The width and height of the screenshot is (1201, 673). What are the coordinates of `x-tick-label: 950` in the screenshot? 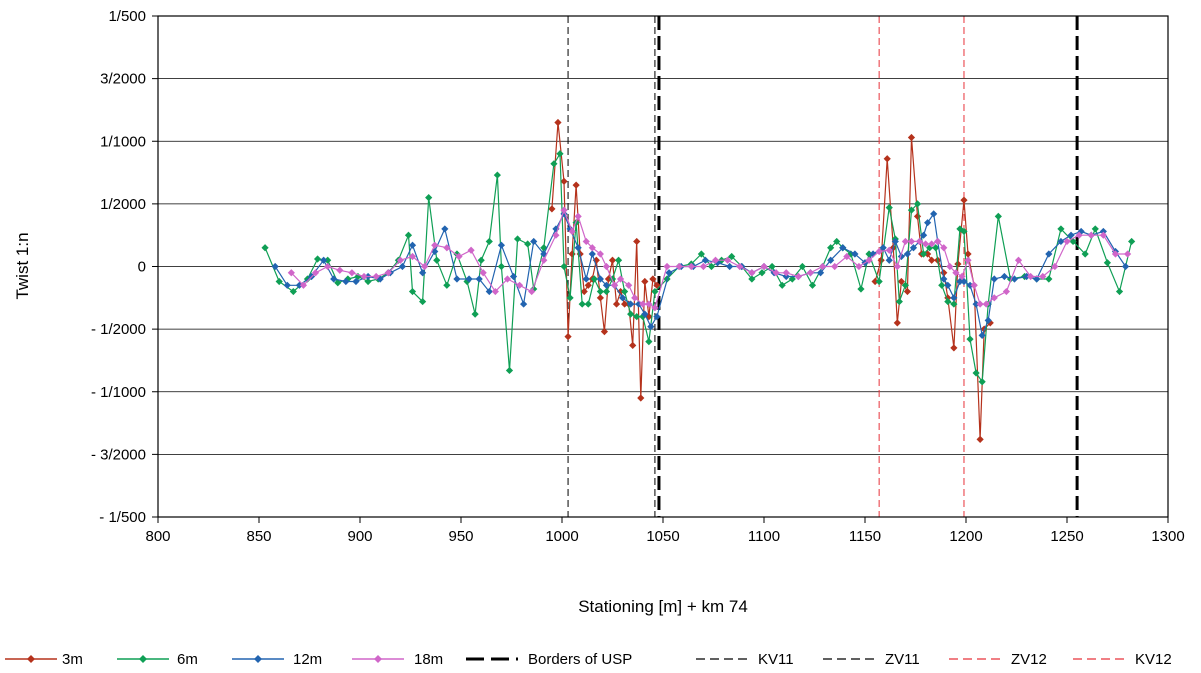 It's located at (460, 536).